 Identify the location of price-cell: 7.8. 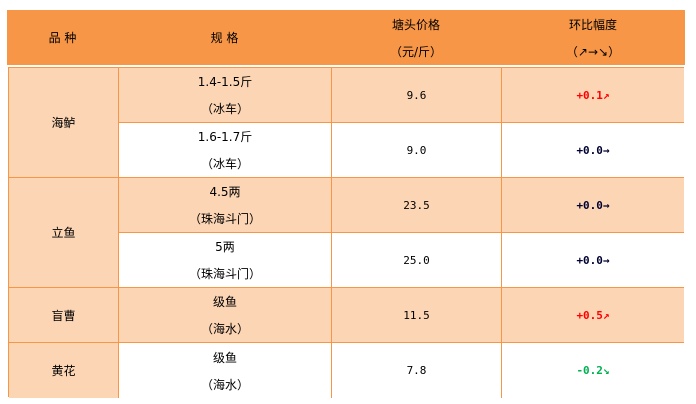
(417, 370).